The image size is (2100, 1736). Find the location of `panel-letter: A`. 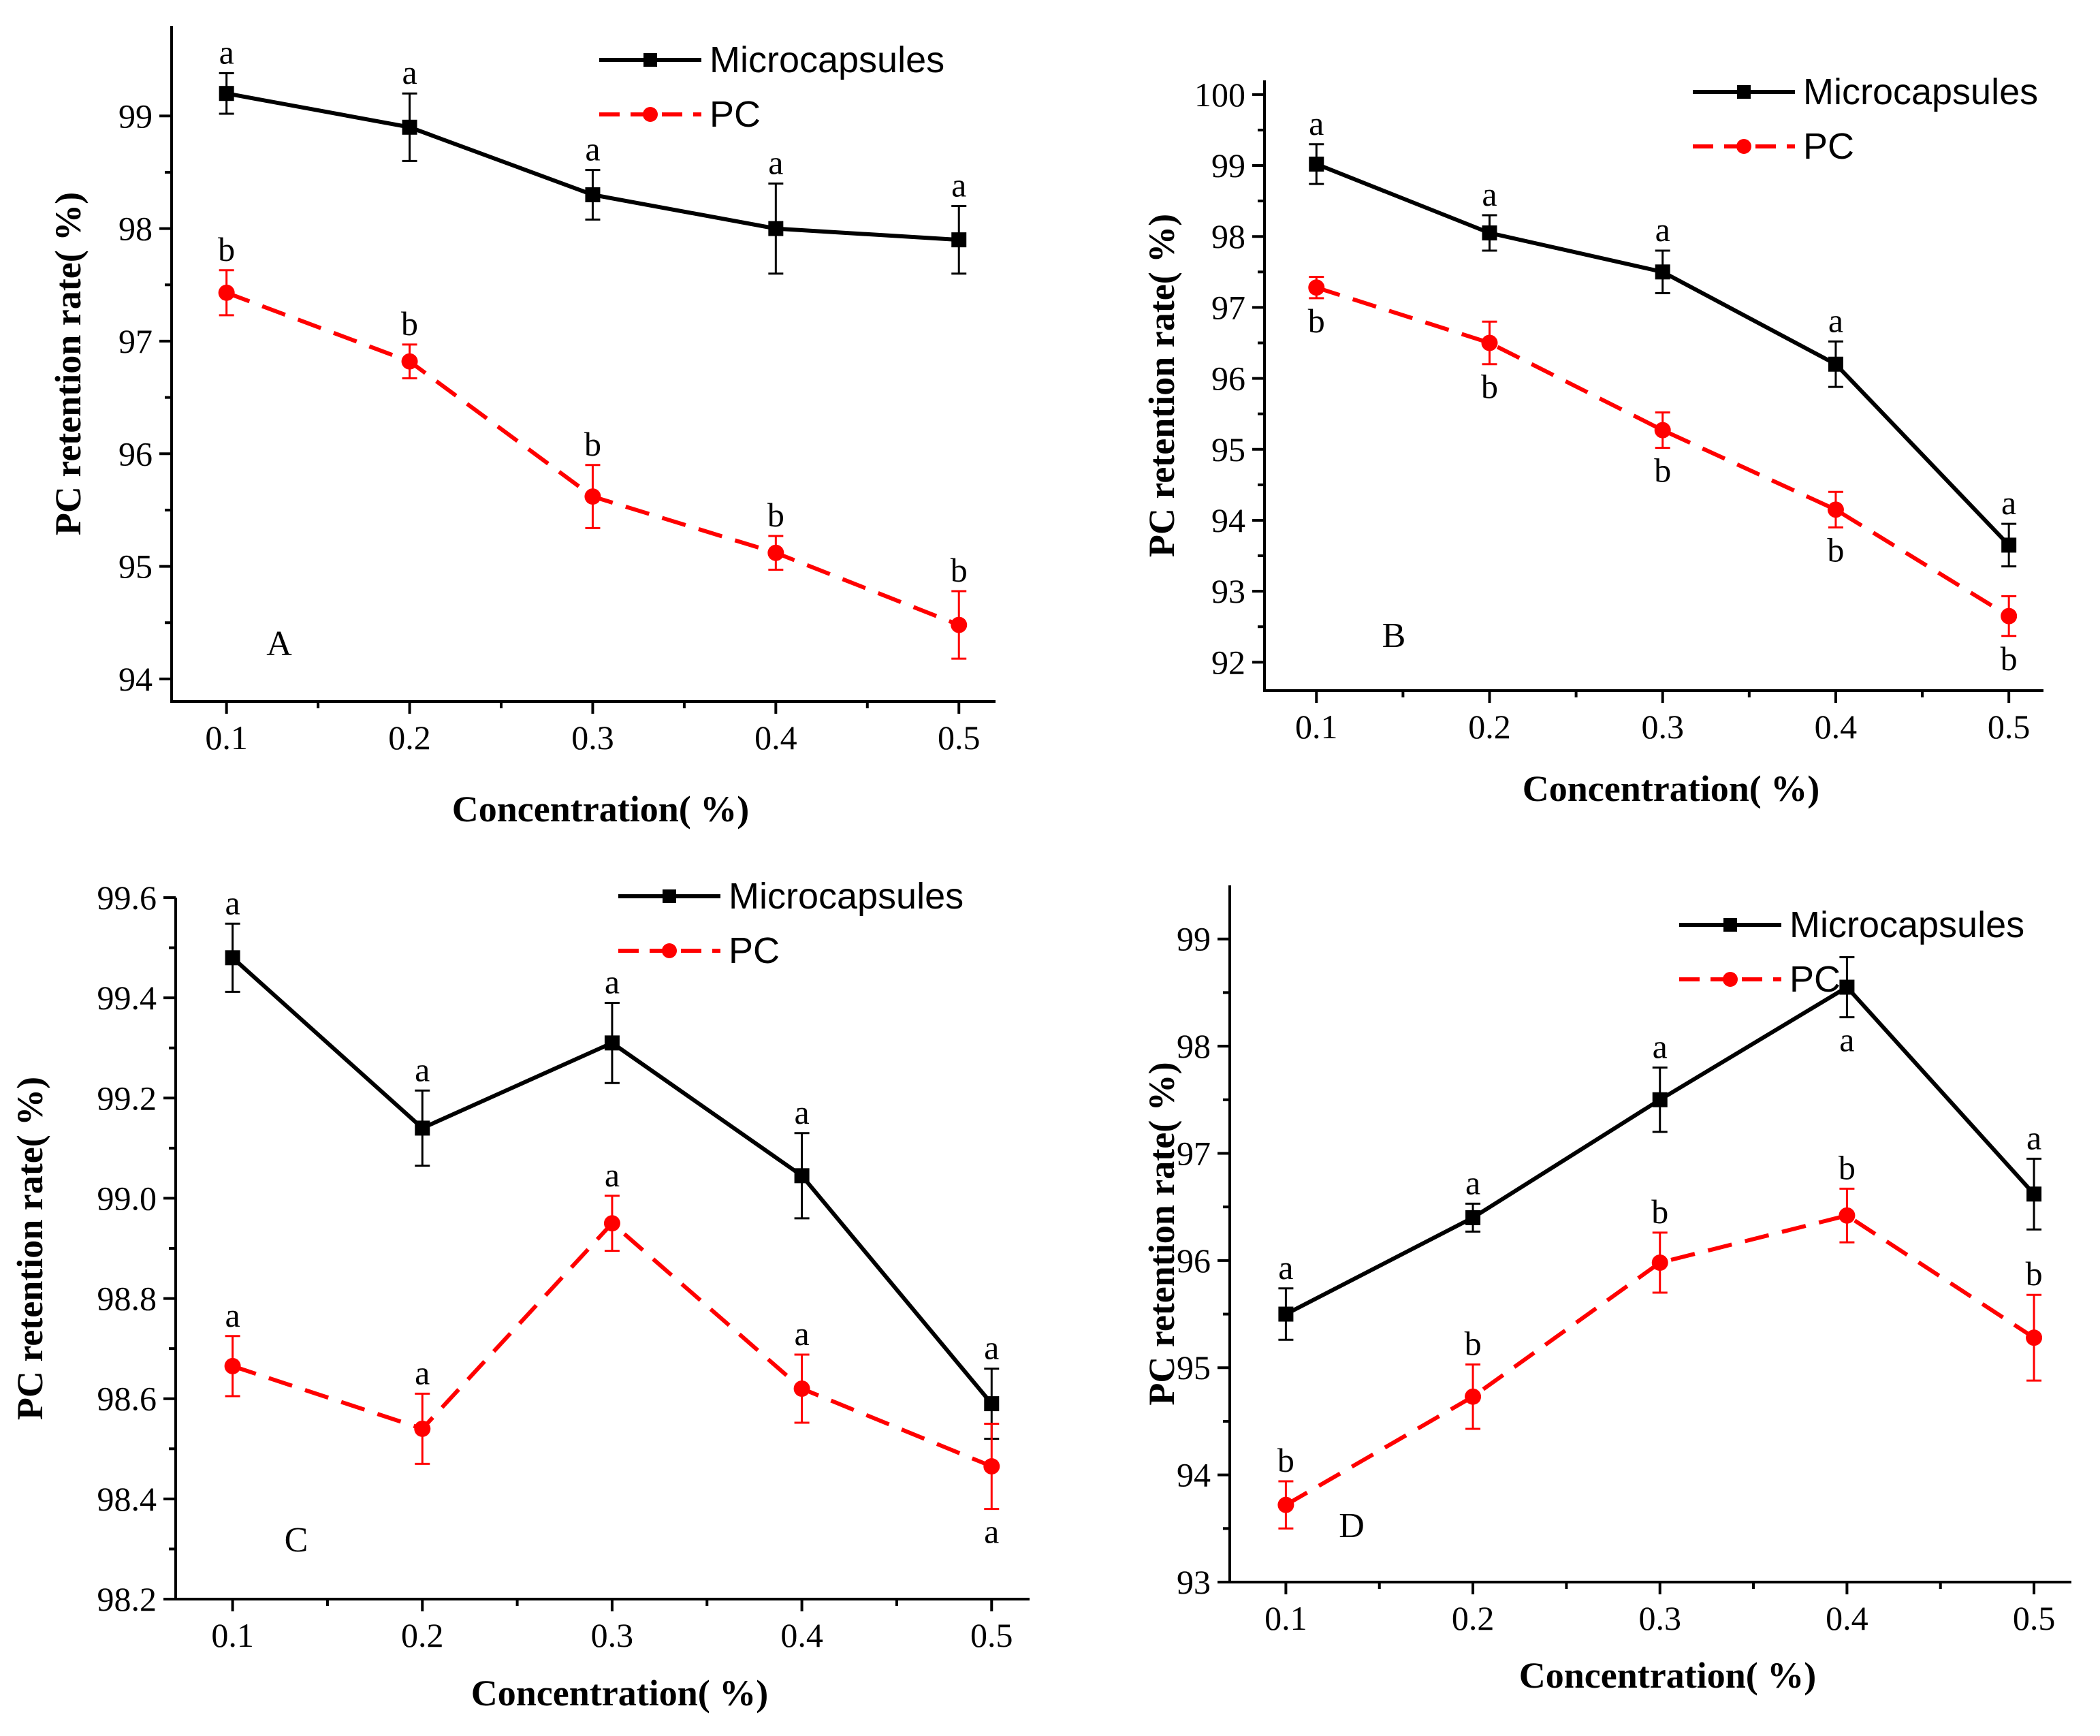

panel-letter: A is located at coordinates (279, 644).